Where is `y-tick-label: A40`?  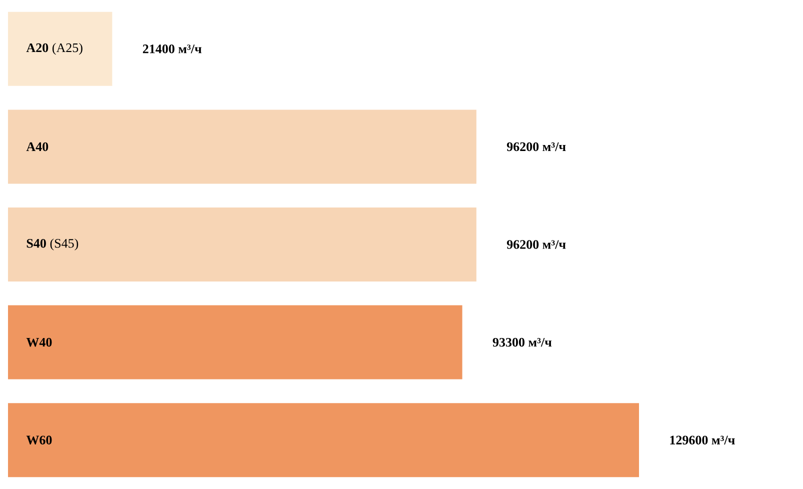
y-tick-label: A40 is located at coordinates (37, 147).